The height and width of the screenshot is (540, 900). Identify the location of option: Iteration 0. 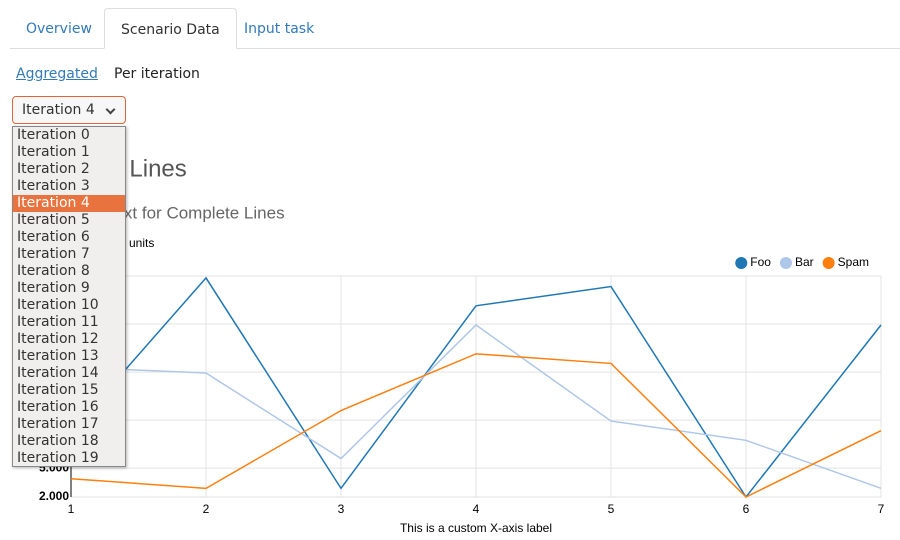
(53, 135).